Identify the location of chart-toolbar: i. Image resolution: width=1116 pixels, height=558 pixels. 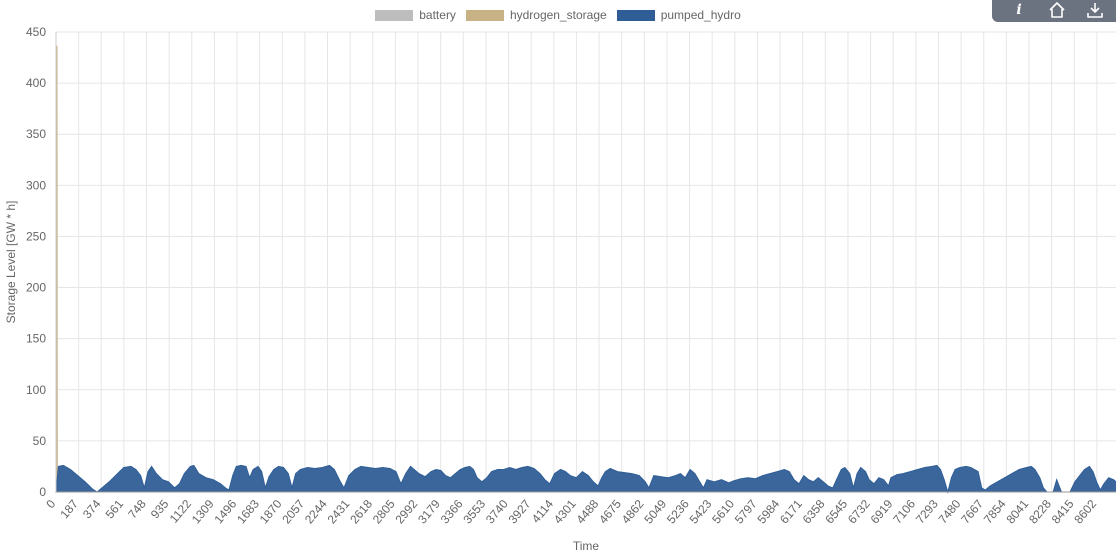
(1054, 11).